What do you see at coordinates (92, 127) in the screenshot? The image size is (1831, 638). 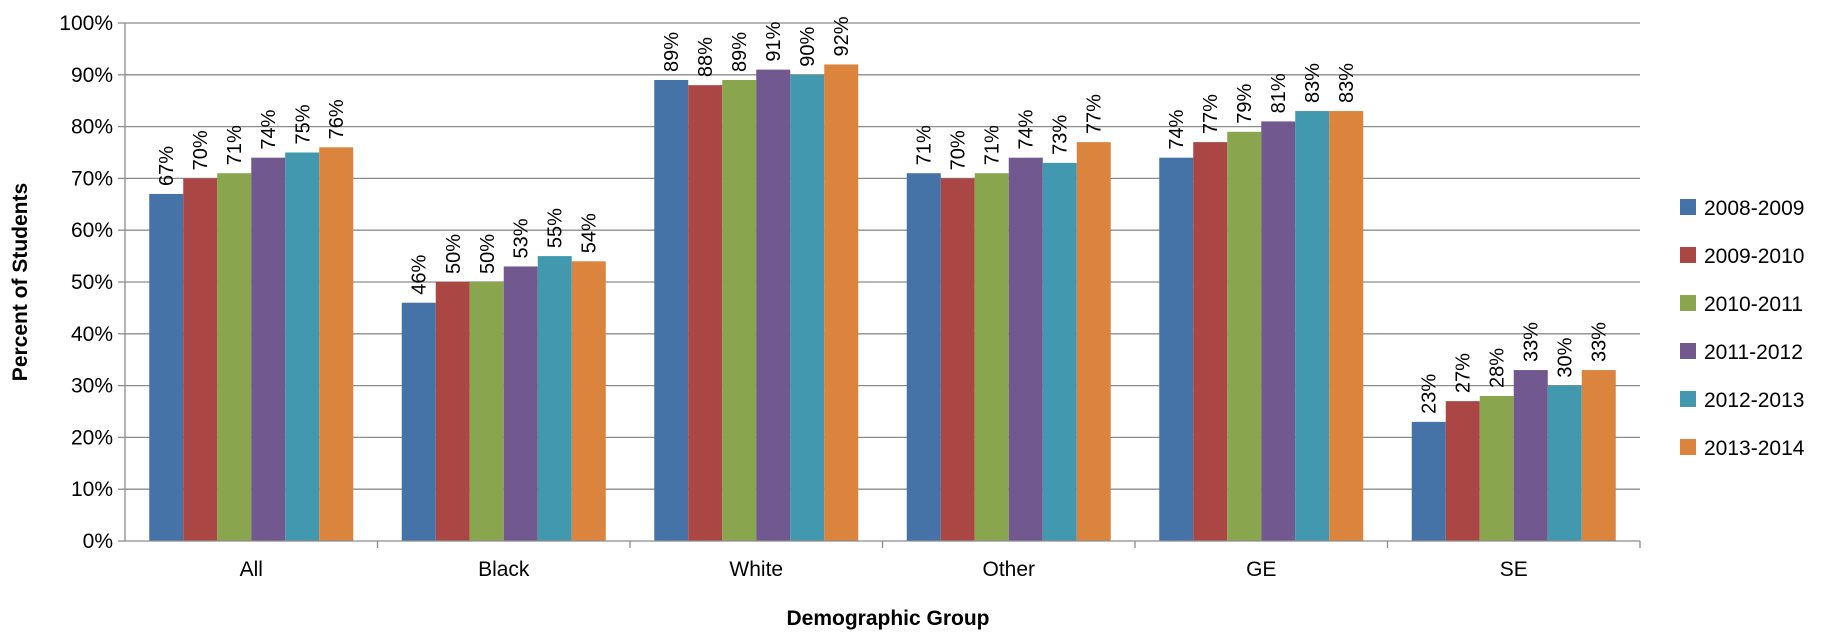 I see `y-tick-label: 80%` at bounding box center [92, 127].